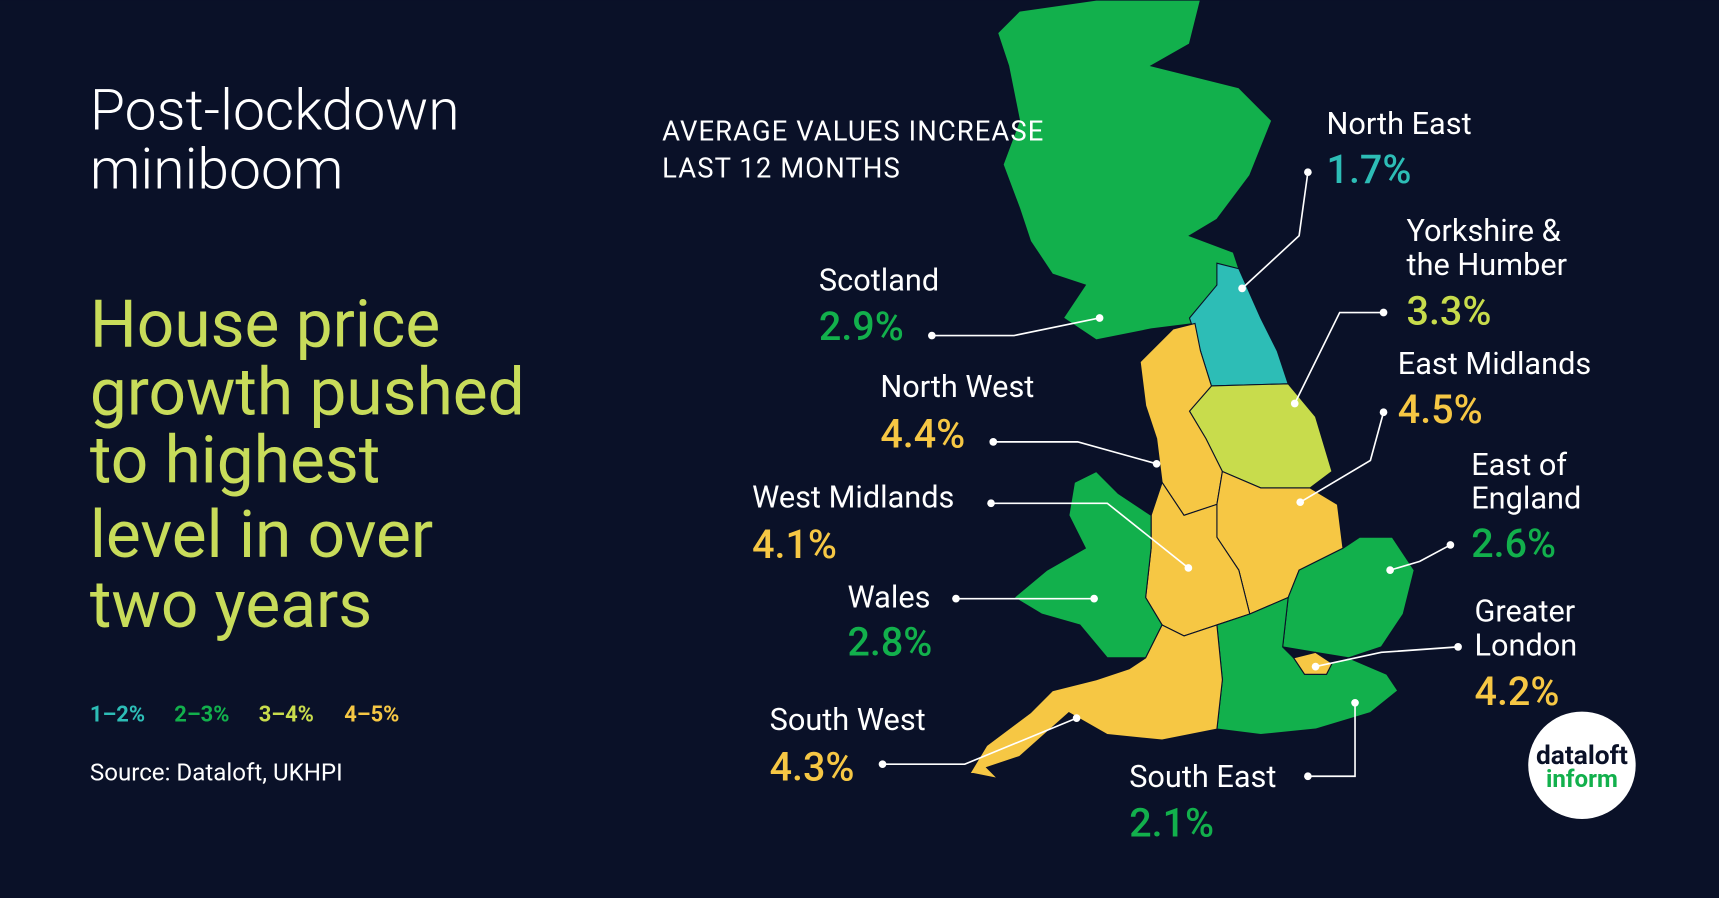 Image resolution: width=1719 pixels, height=898 pixels. I want to click on headline-line: to highest, so click(235, 460).